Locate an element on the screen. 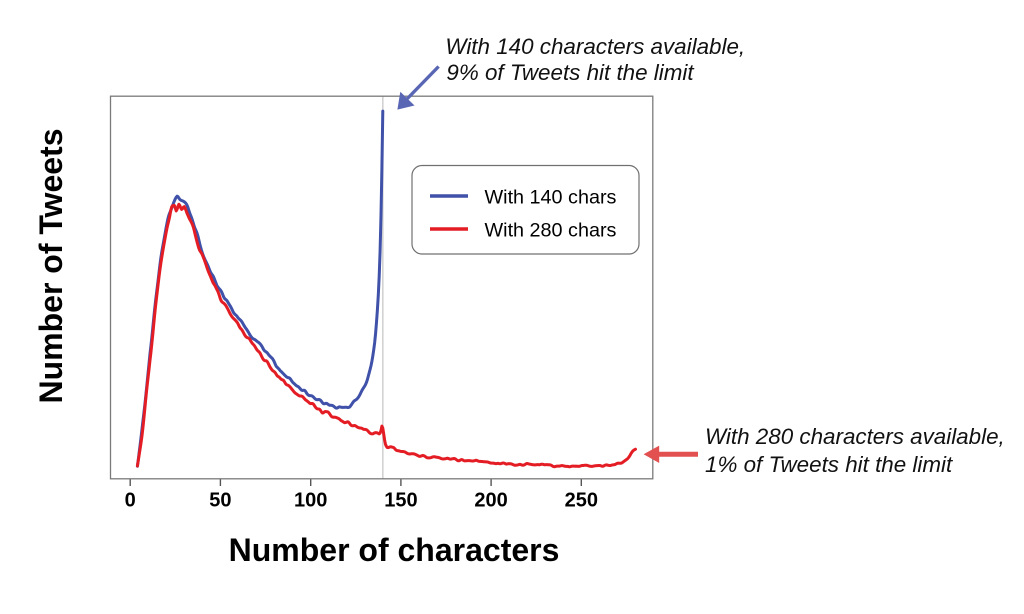  svg-text: With 280 characters available, is located at coordinates (855, 436).